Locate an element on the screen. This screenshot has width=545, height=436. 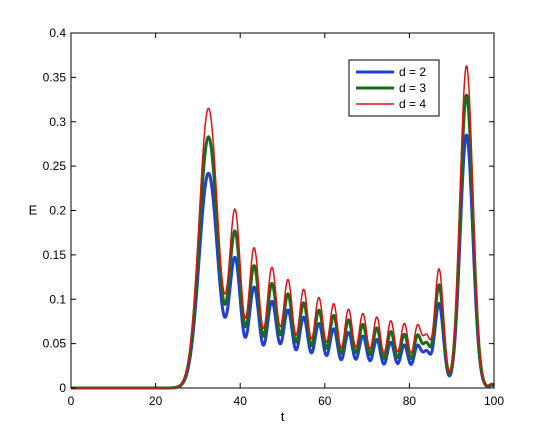
y-tick-label: 0.2 is located at coordinates (57, 211).